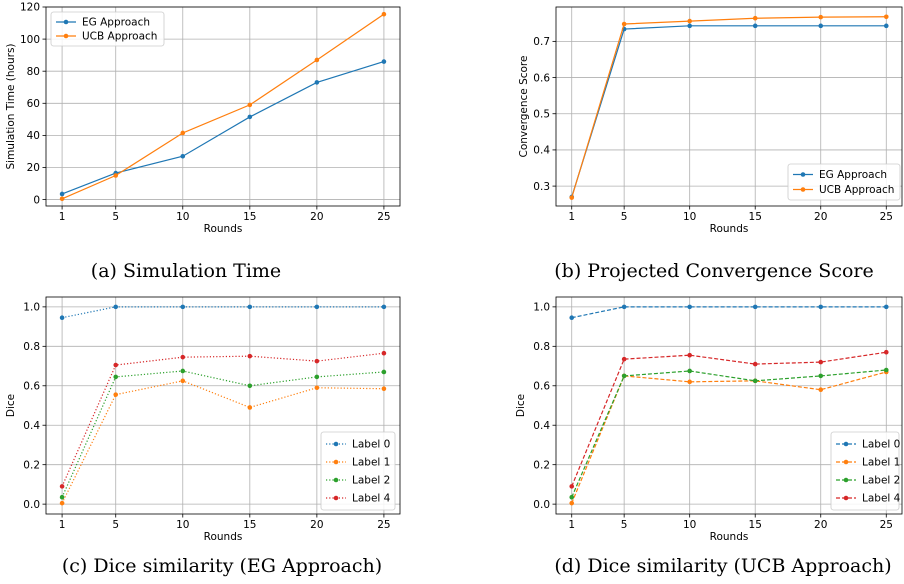 This screenshot has width=904, height=584. I want to click on y-tick-label: 100, so click(30, 40).